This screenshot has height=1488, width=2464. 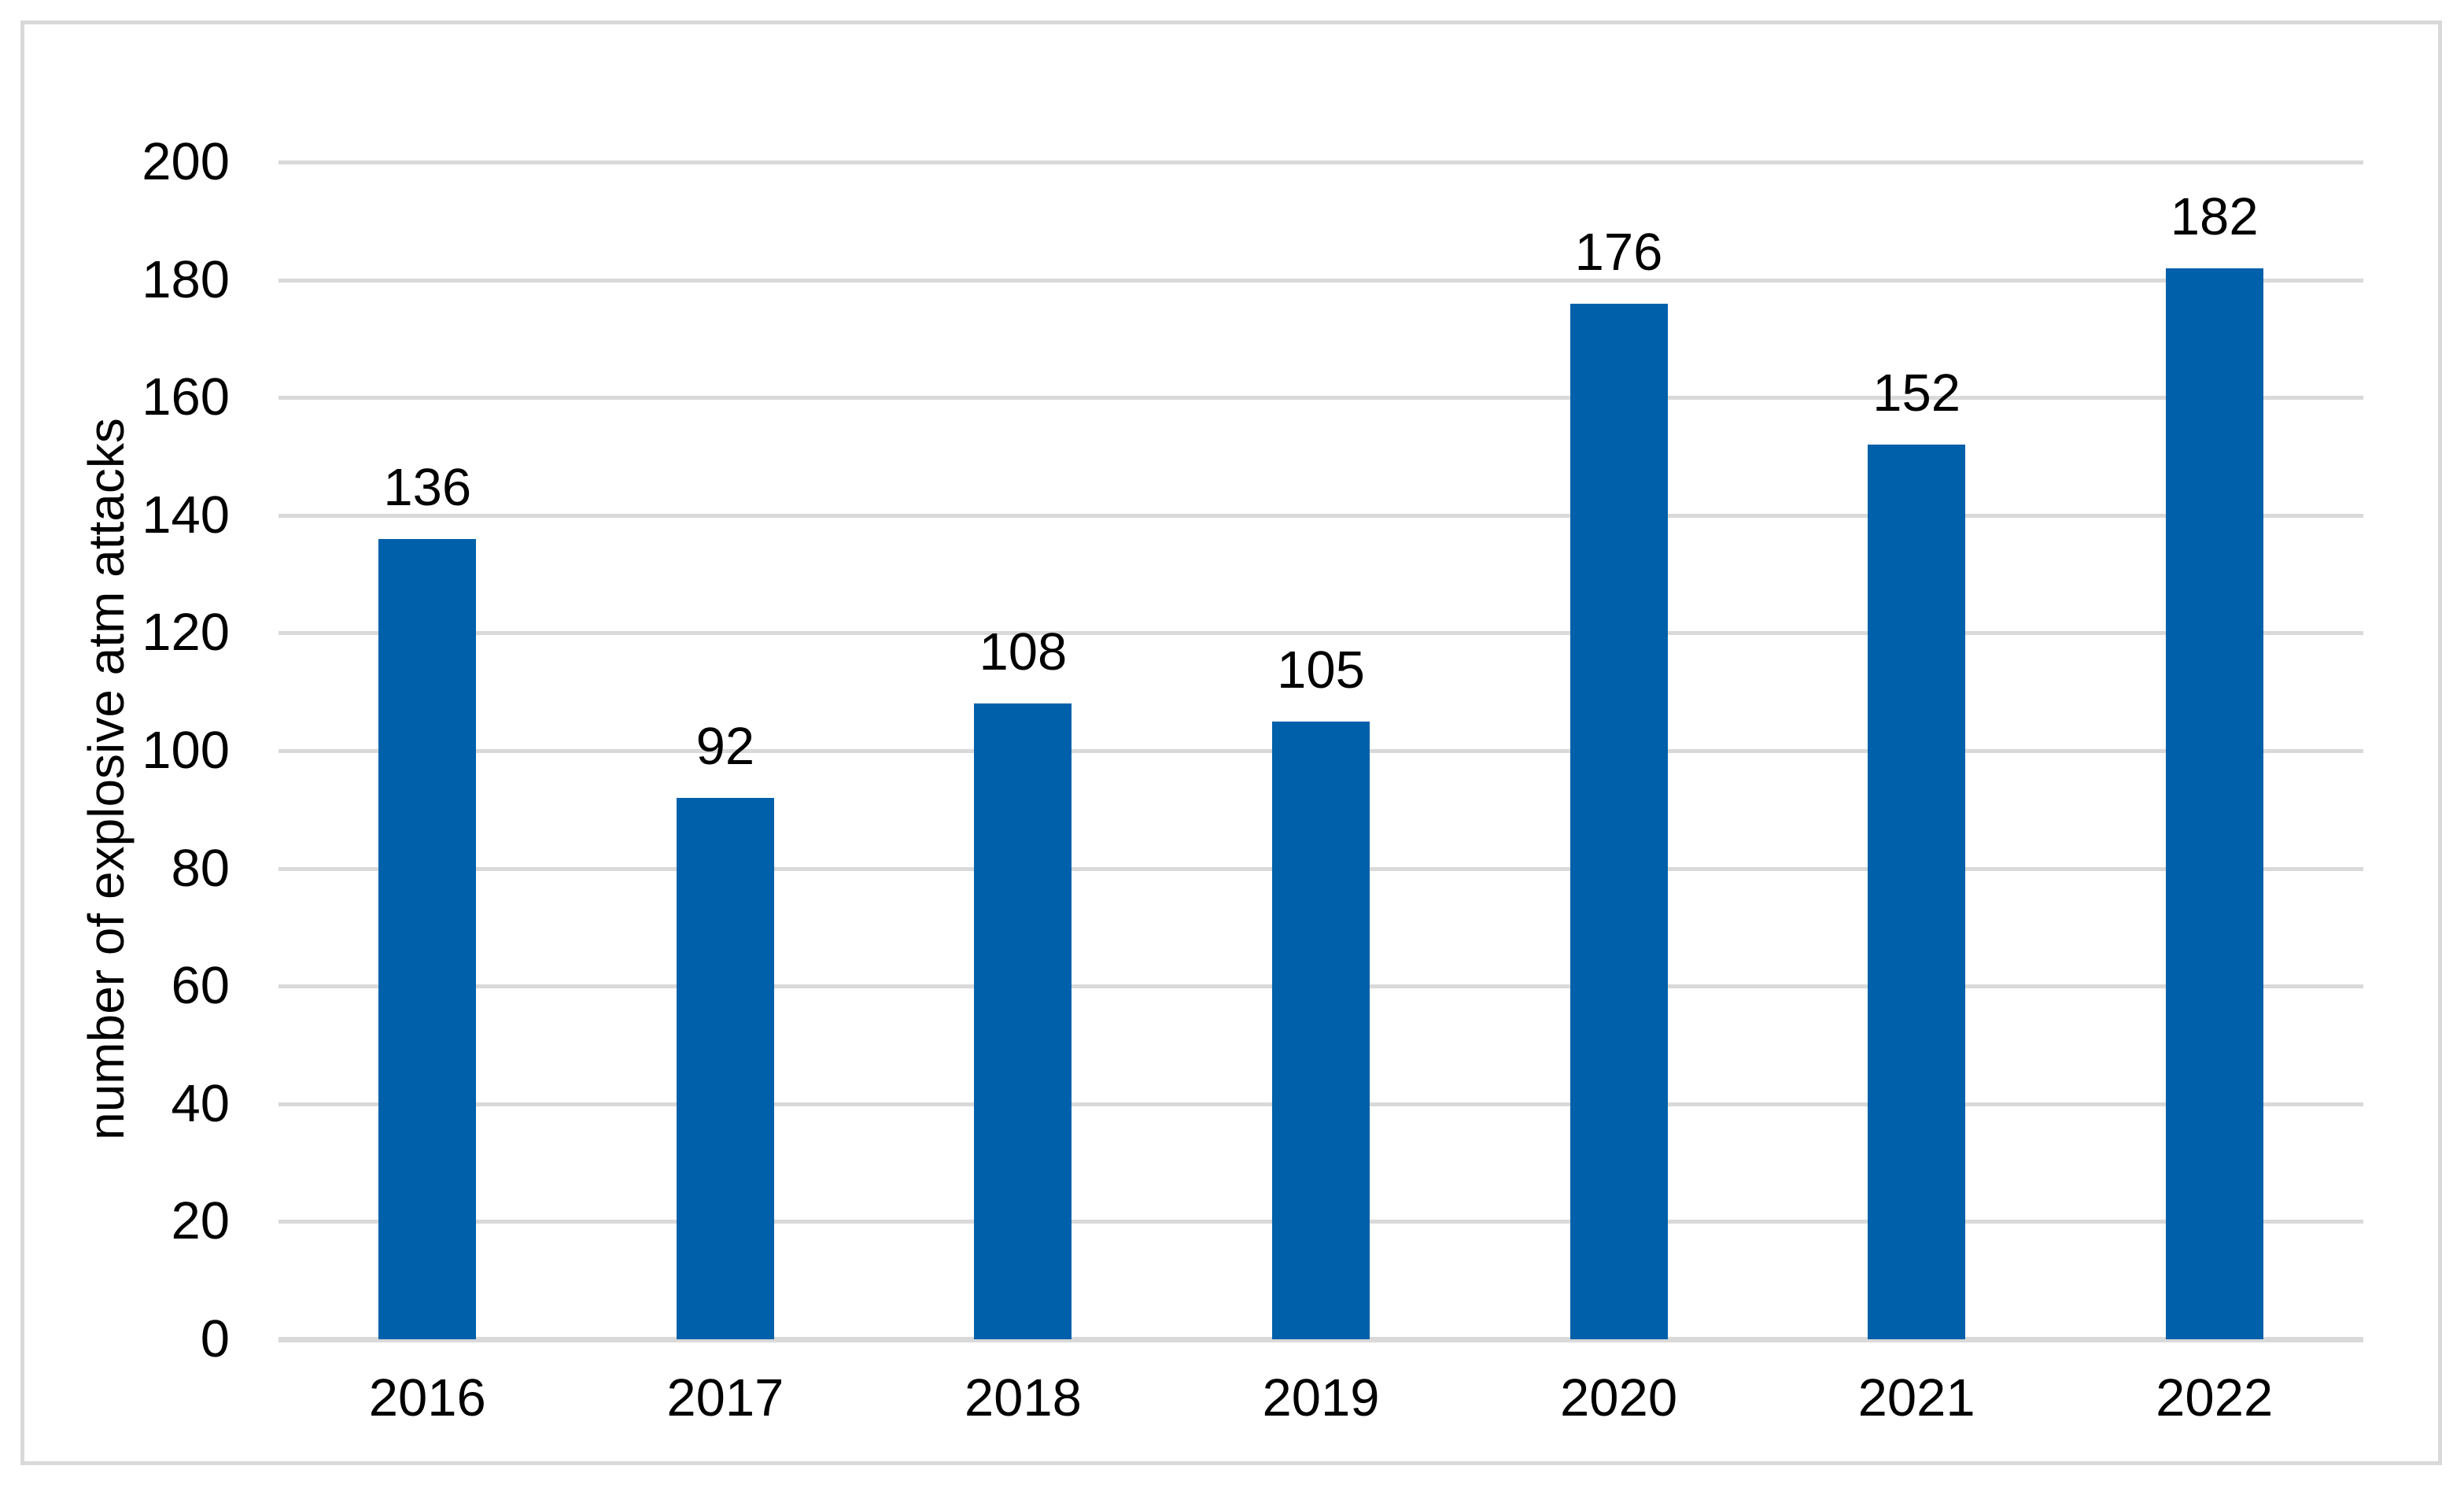 What do you see at coordinates (186, 633) in the screenshot?
I see `y-tick-label: 120` at bounding box center [186, 633].